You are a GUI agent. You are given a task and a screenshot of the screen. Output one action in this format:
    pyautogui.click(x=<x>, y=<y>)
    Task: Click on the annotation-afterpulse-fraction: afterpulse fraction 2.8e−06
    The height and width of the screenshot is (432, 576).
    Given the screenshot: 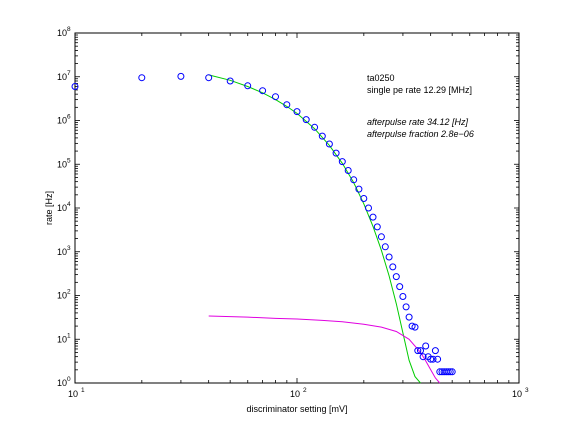 What is the action you would take?
    pyautogui.click(x=420, y=134)
    